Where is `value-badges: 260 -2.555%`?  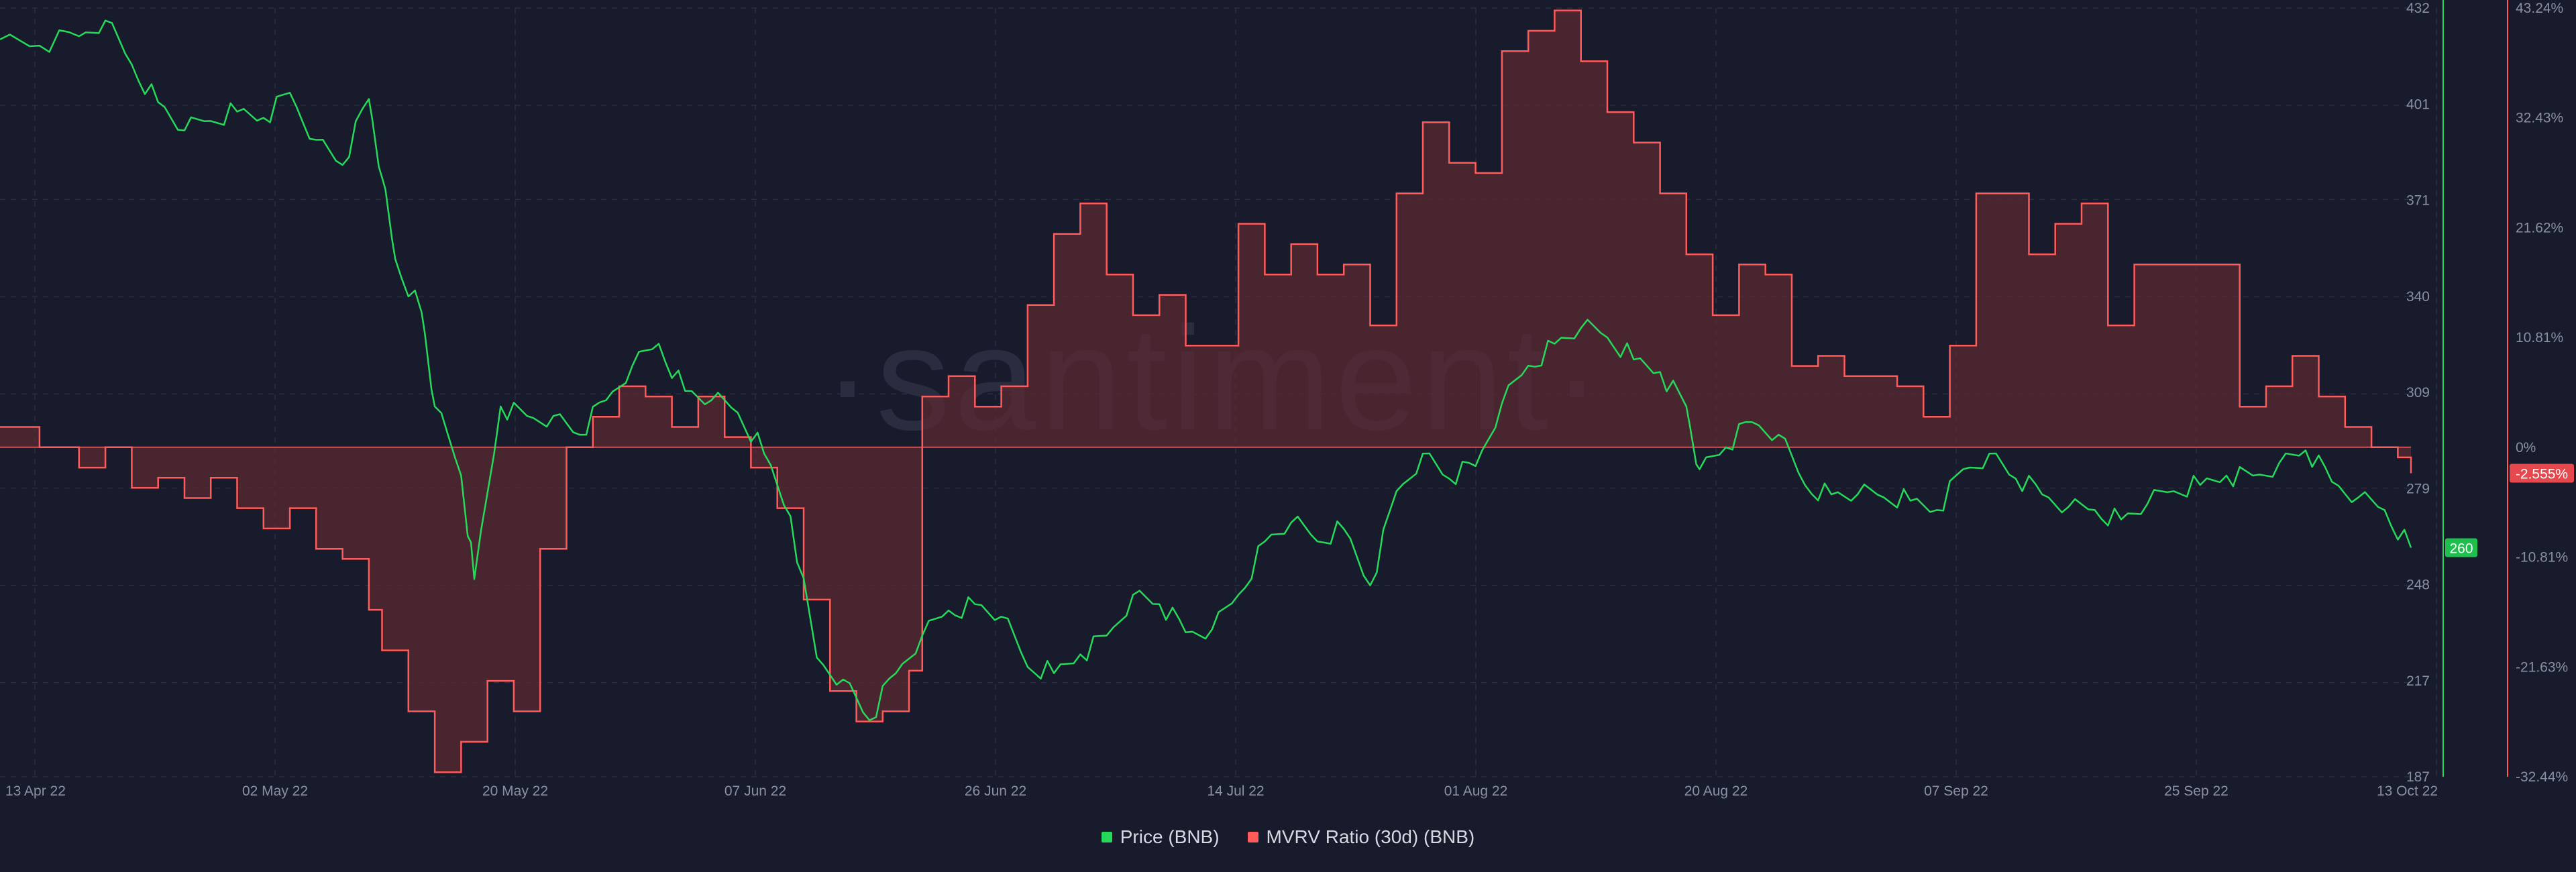 value-badges: 260 -2.555% is located at coordinates (2509, 511).